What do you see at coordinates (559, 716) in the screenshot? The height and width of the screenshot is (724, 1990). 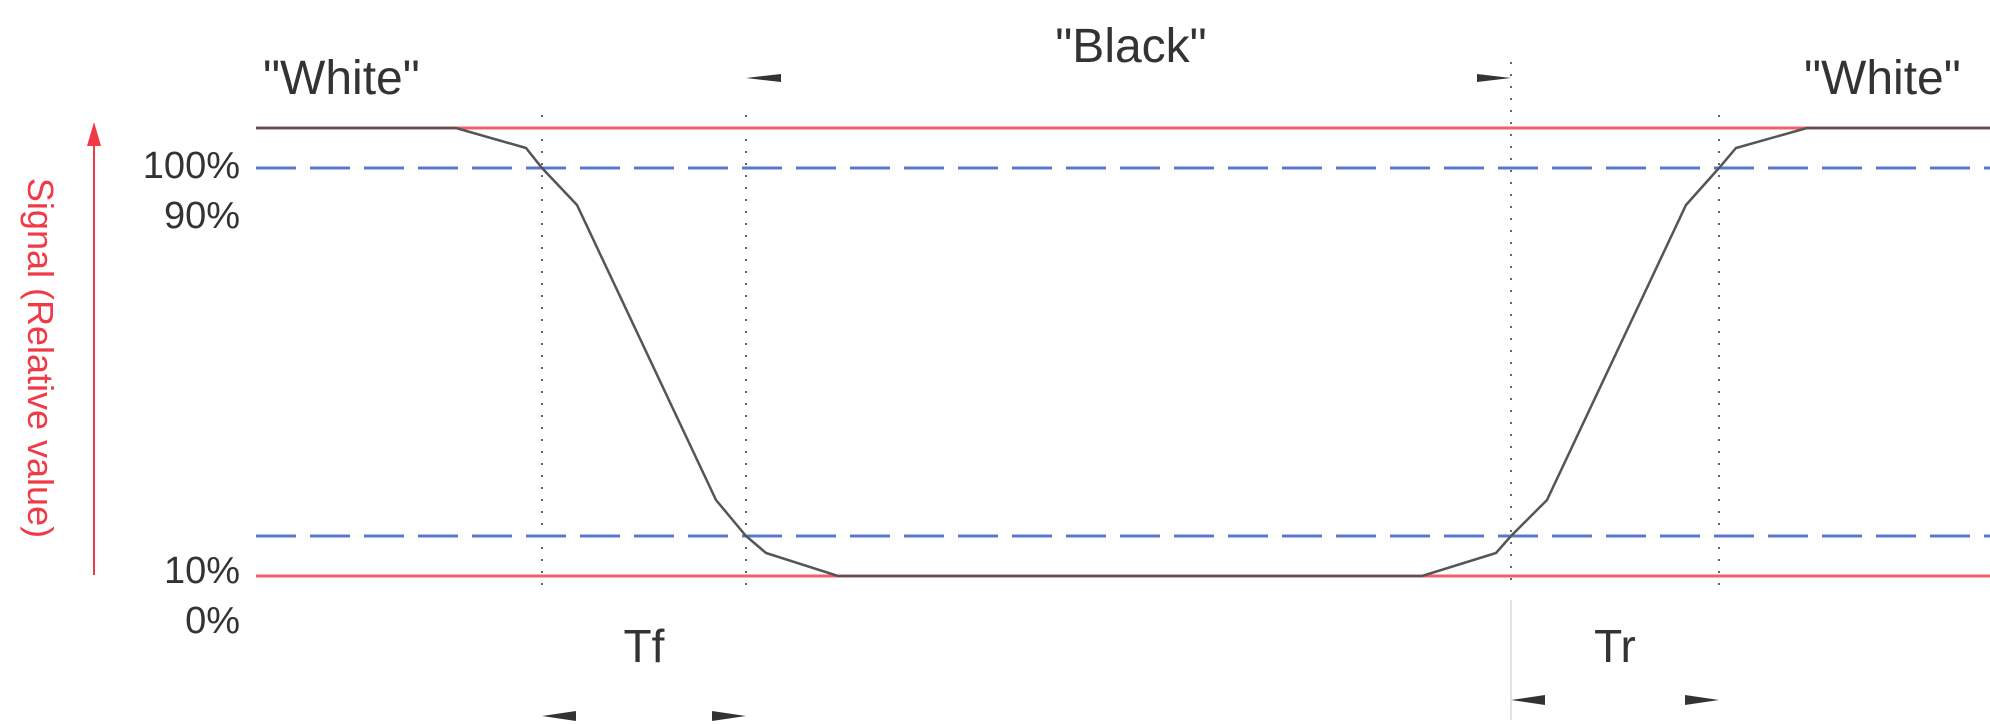 I see `fall-time-left-arrow` at bounding box center [559, 716].